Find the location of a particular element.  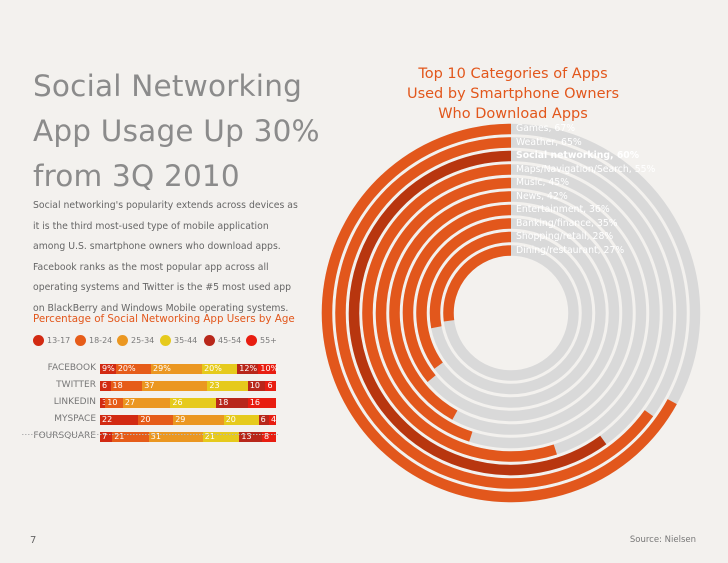

ring-label: Social networking, 60% is located at coordinates (578, 155).